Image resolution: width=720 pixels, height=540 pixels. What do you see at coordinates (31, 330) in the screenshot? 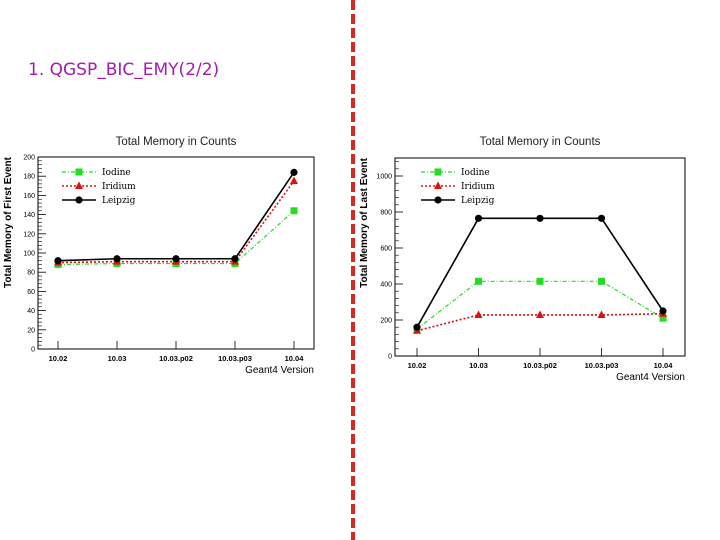
I see `y-tick-label: 20` at bounding box center [31, 330].